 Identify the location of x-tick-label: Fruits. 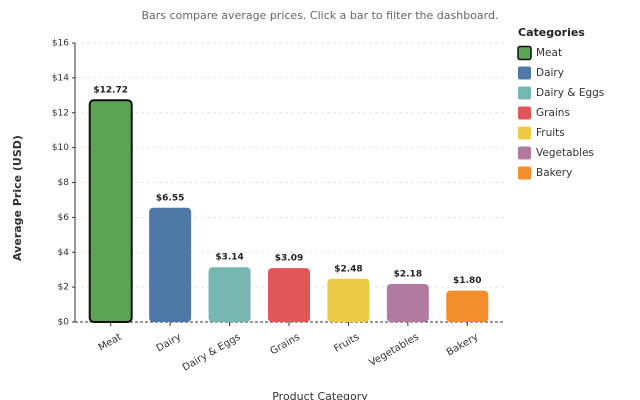
(346, 343).